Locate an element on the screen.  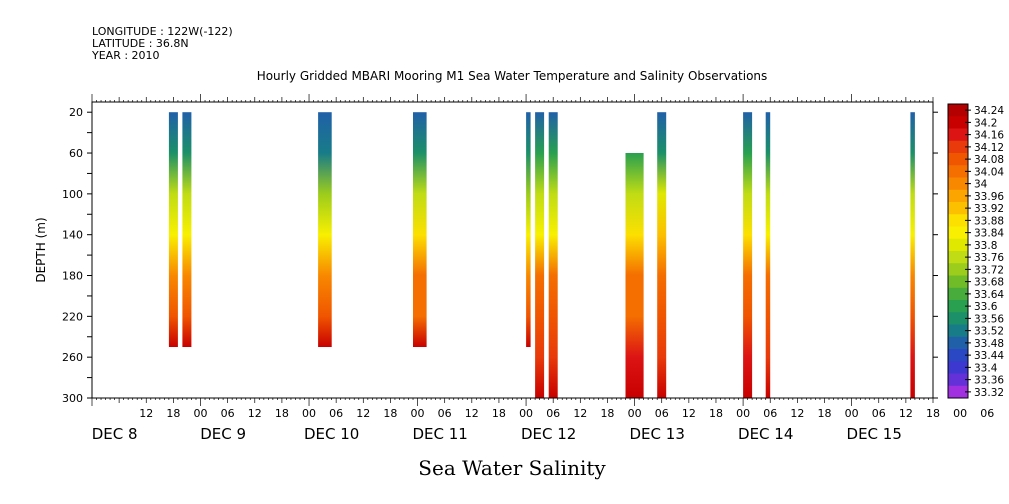
y-tick-label: 180 is located at coordinates (72, 276).